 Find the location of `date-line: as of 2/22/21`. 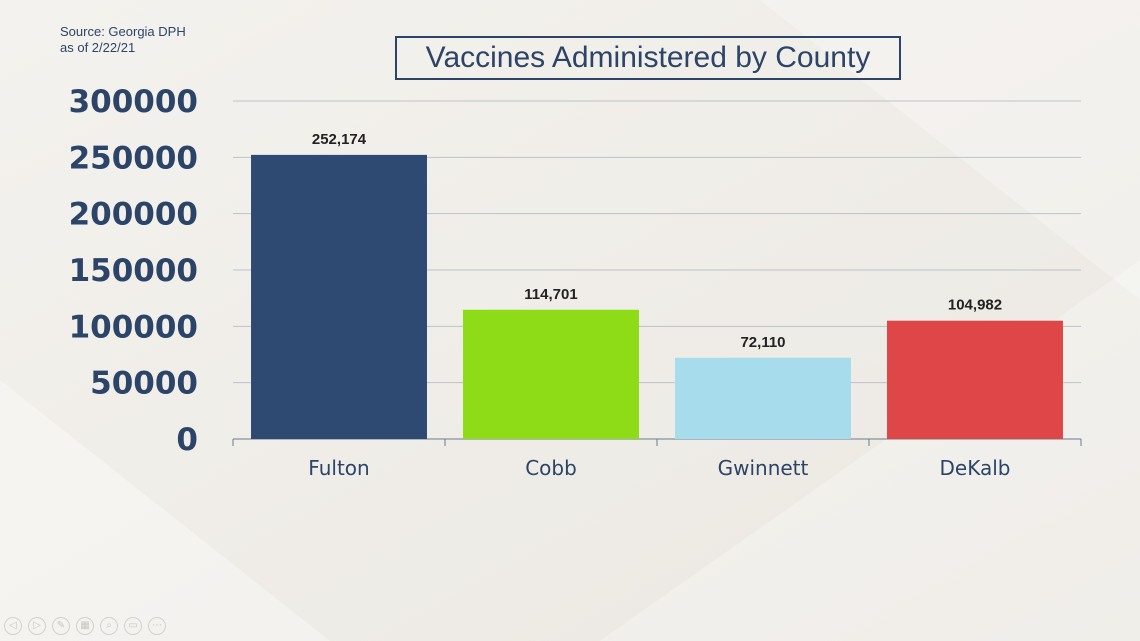

date-line: as of 2/22/21 is located at coordinates (98, 47).